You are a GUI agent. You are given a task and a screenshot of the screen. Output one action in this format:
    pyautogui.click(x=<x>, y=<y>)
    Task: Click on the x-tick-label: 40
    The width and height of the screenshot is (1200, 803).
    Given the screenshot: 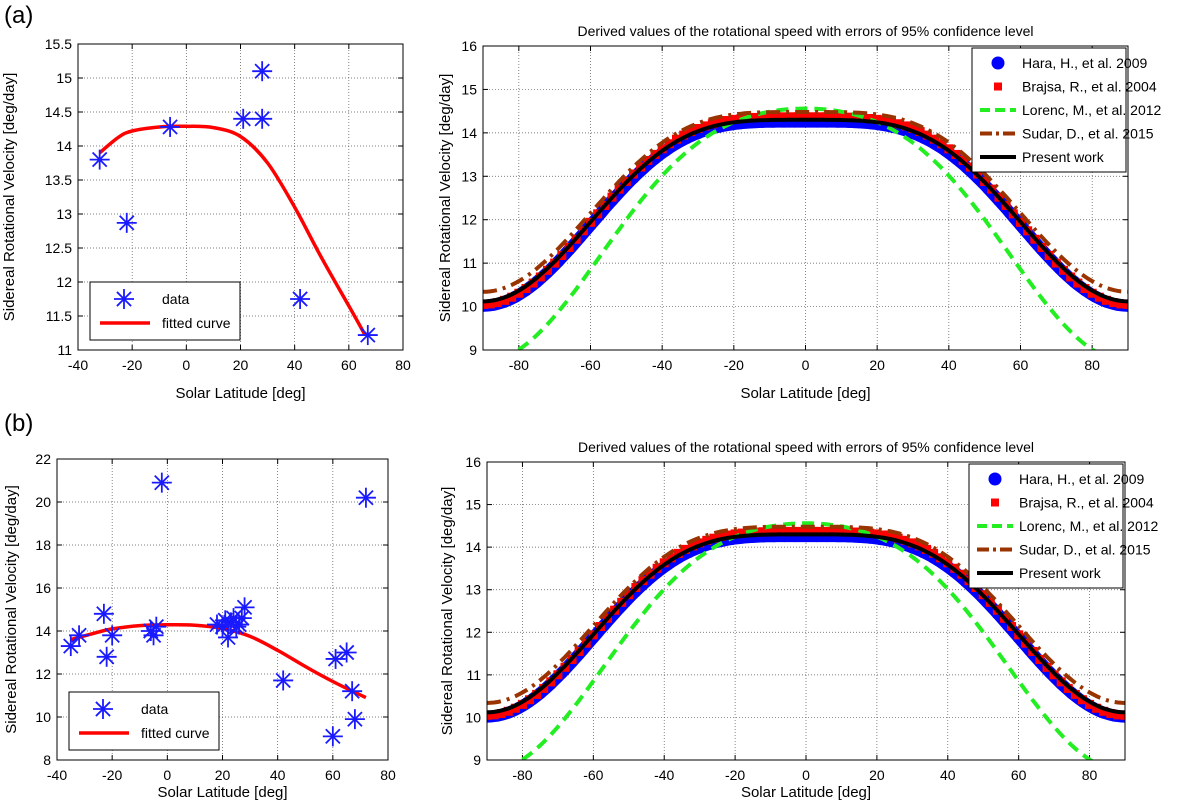 What is the action you would take?
    pyautogui.click(x=278, y=775)
    